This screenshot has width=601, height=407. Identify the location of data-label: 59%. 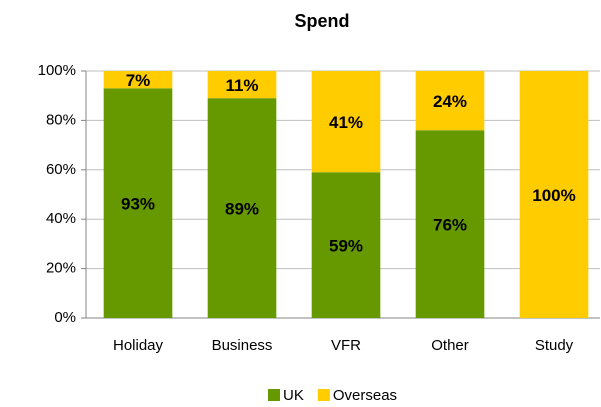
(346, 246).